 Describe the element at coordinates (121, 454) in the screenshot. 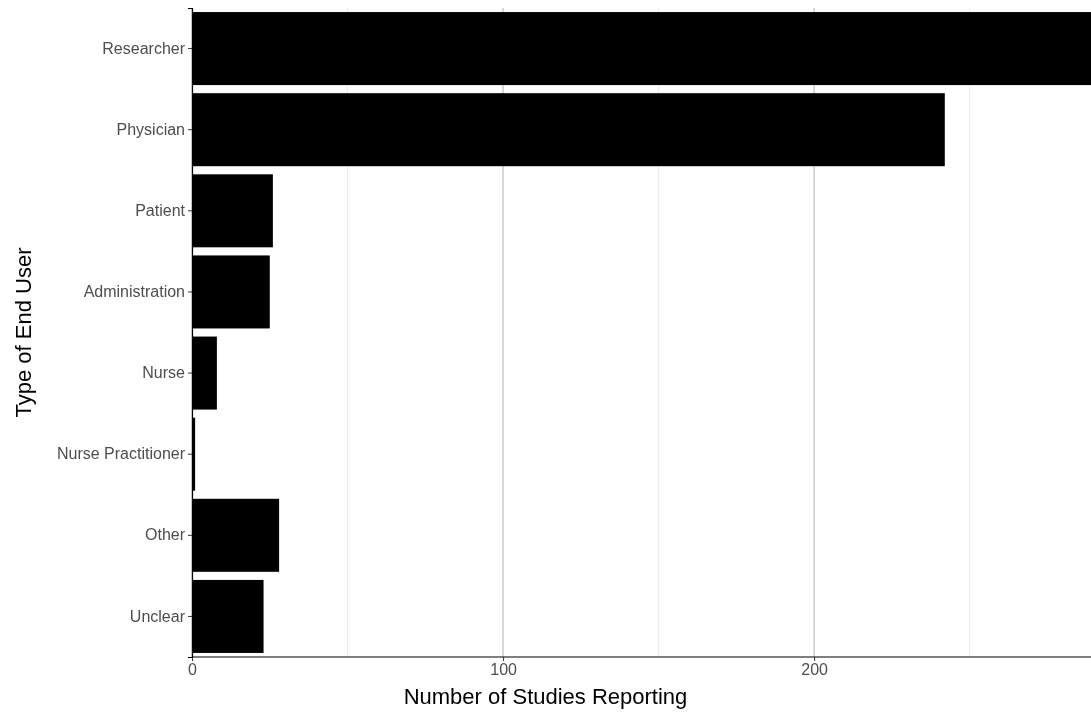

I see `y-tick-label: Nurse Practitioner` at that location.